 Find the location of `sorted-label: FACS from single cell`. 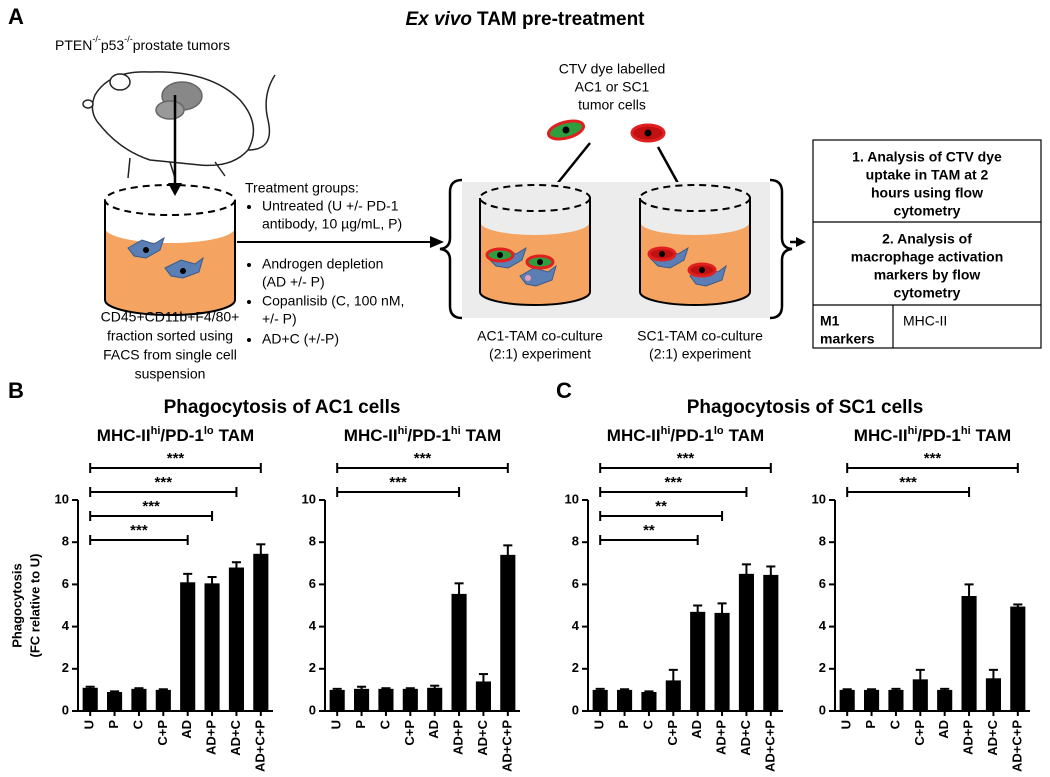

sorted-label: FACS from single cell is located at coordinates (170, 355).